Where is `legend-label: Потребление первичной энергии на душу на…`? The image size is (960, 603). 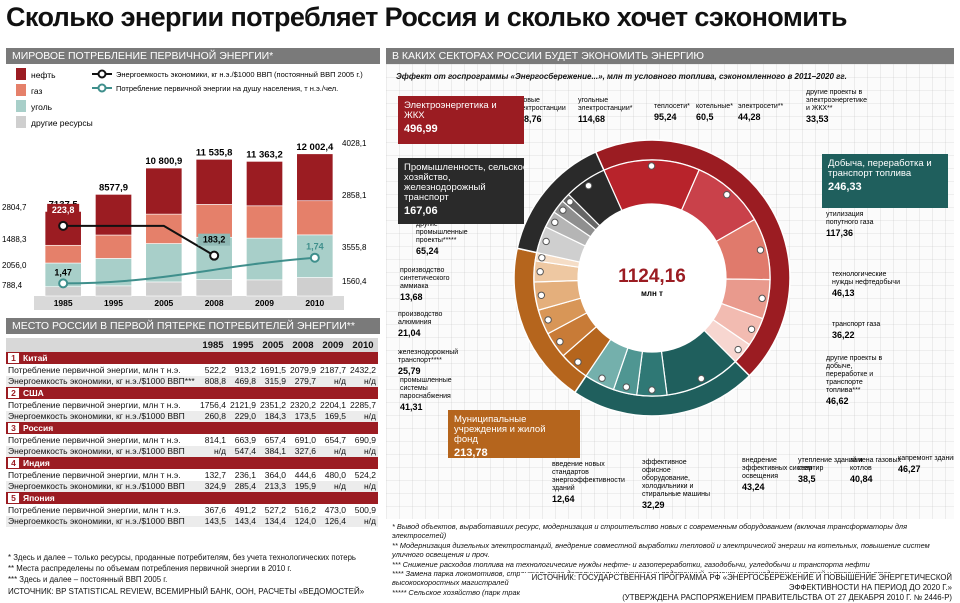 legend-label: Потребление первичной энергии на душу на… is located at coordinates (227, 88).